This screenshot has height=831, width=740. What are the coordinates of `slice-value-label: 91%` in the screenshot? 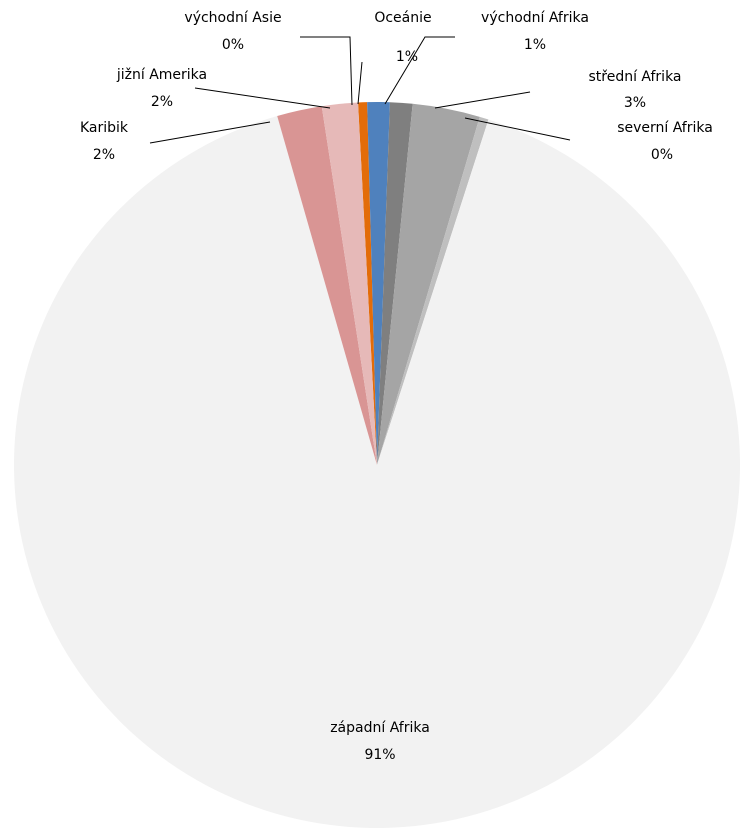 It's located at (379, 755).